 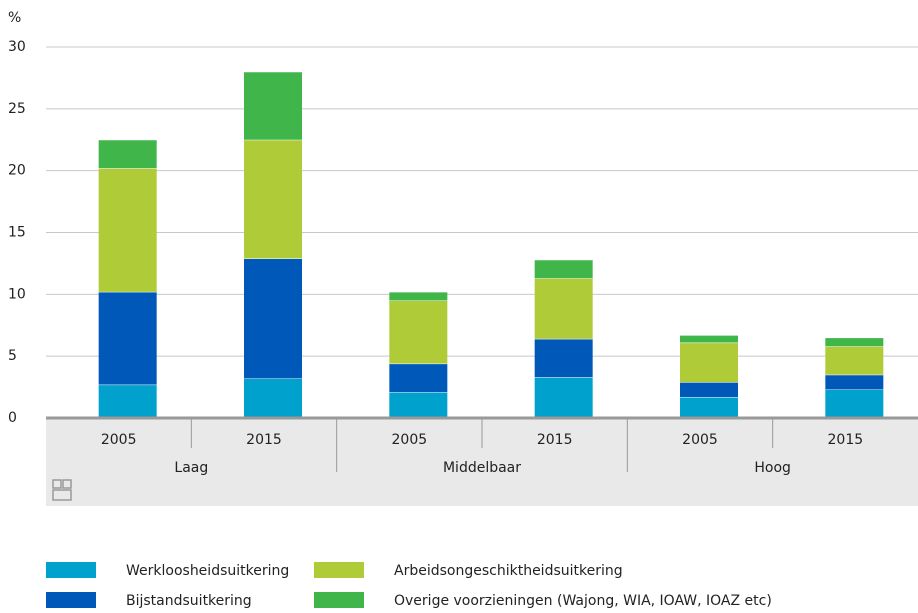 What do you see at coordinates (191, 468) in the screenshot?
I see `group-label: Laag` at bounding box center [191, 468].